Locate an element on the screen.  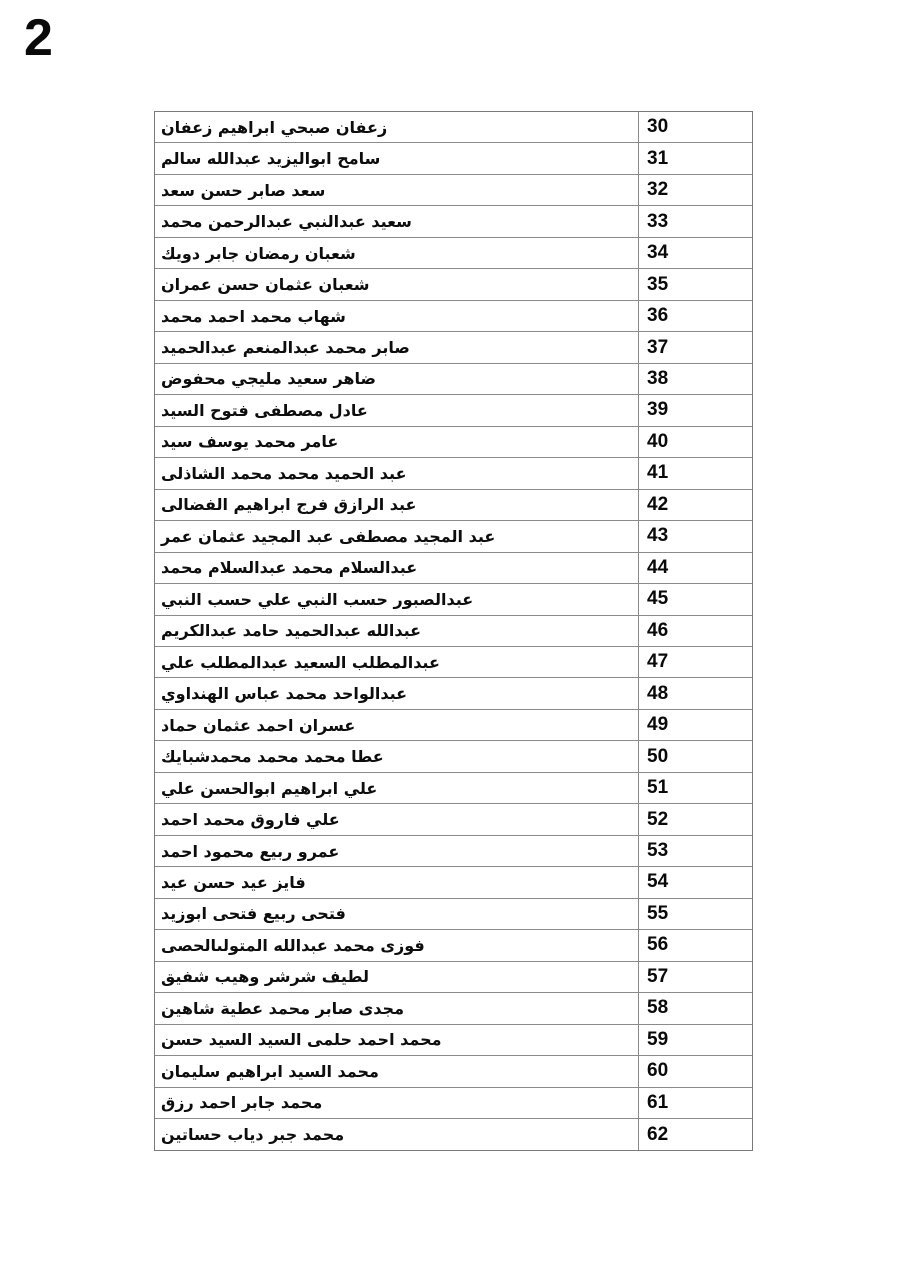
serial-number: 55 is located at coordinates (695, 914).